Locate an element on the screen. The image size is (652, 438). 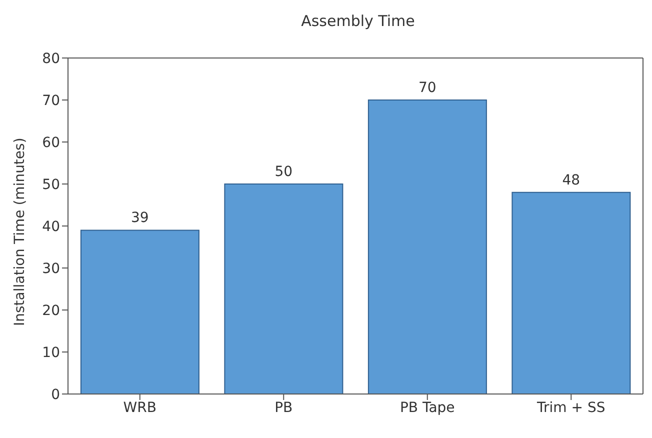
y-tick-label: 70 is located at coordinates (51, 100).